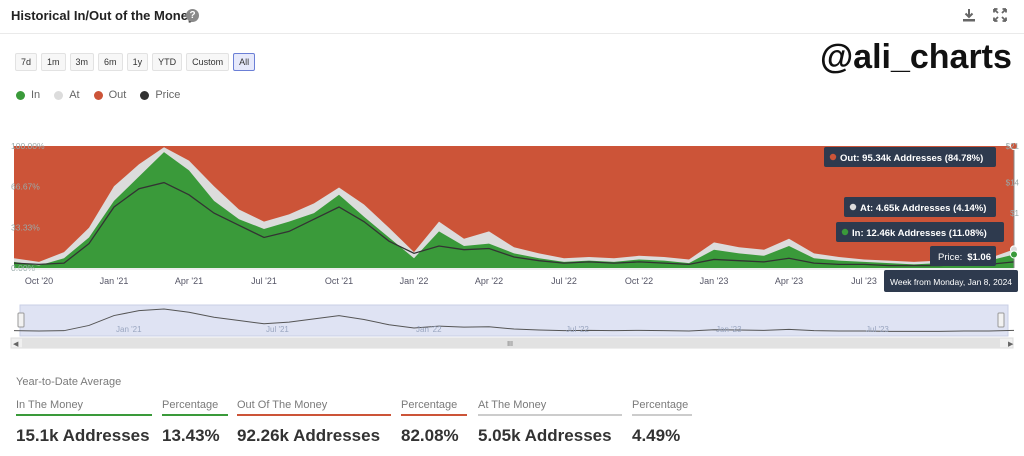  I want to click on watermark: @ali_charts, so click(916, 57).